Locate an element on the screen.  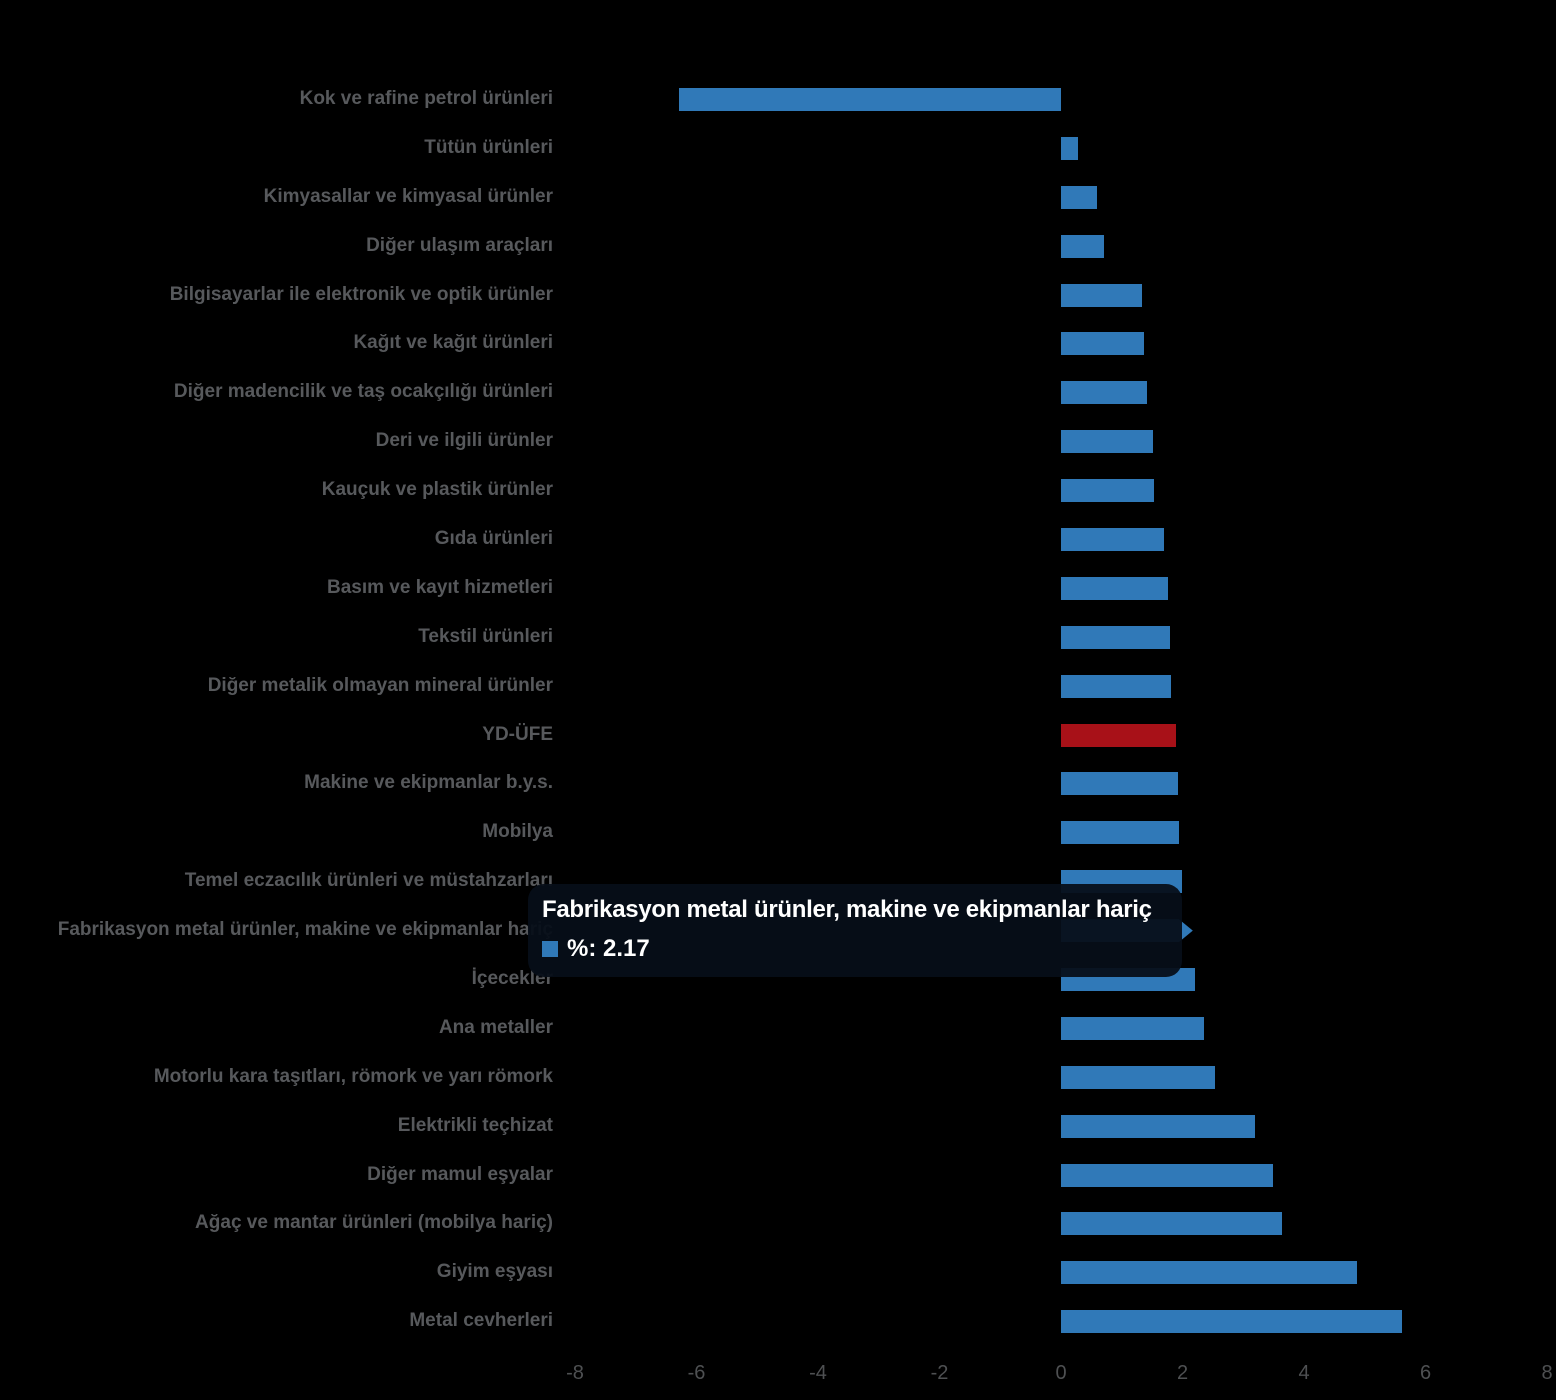
category-label: Tütün ürünleri is located at coordinates (488, 147).